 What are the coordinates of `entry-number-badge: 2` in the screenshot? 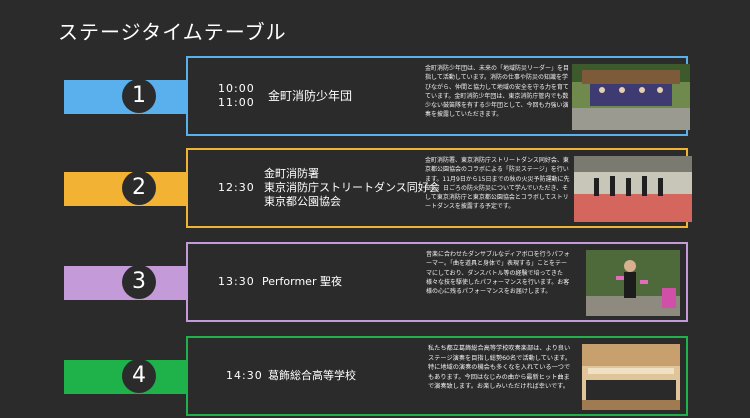 It's located at (139, 188).